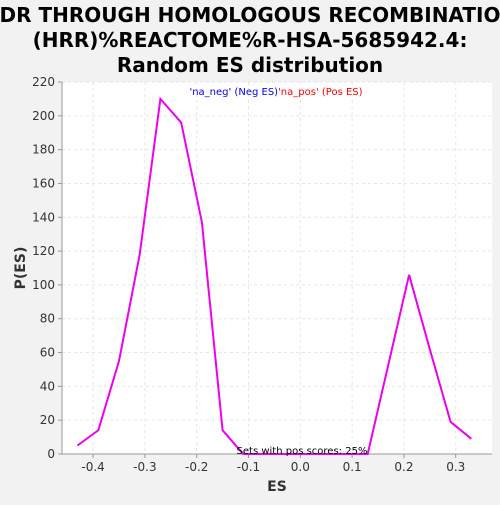 Image resolution: width=500 pixels, height=505 pixels. I want to click on y-tick-label: 120, so click(43, 251).